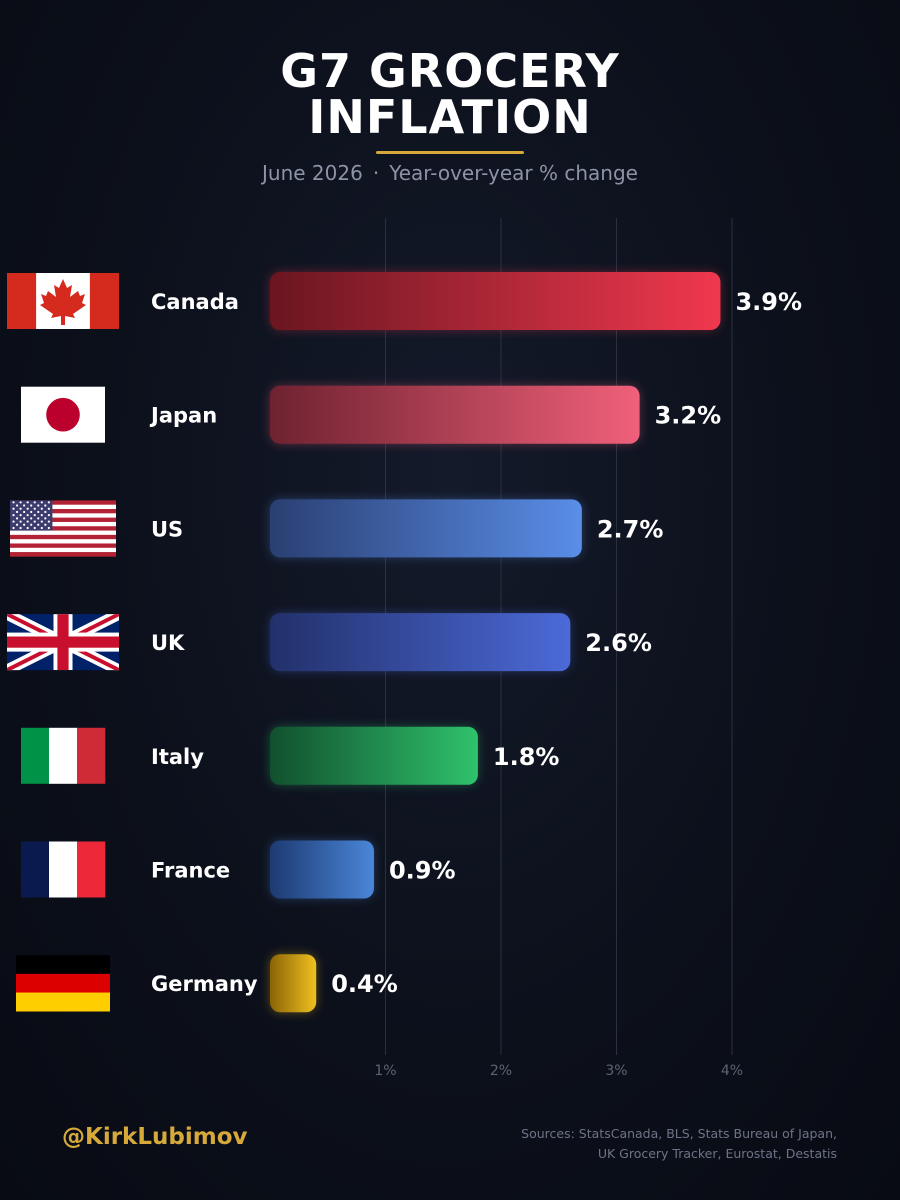 This screenshot has height=1200, width=900. Describe the element at coordinates (616, 1071) in the screenshot. I see `x-tick-label: 3%` at that location.